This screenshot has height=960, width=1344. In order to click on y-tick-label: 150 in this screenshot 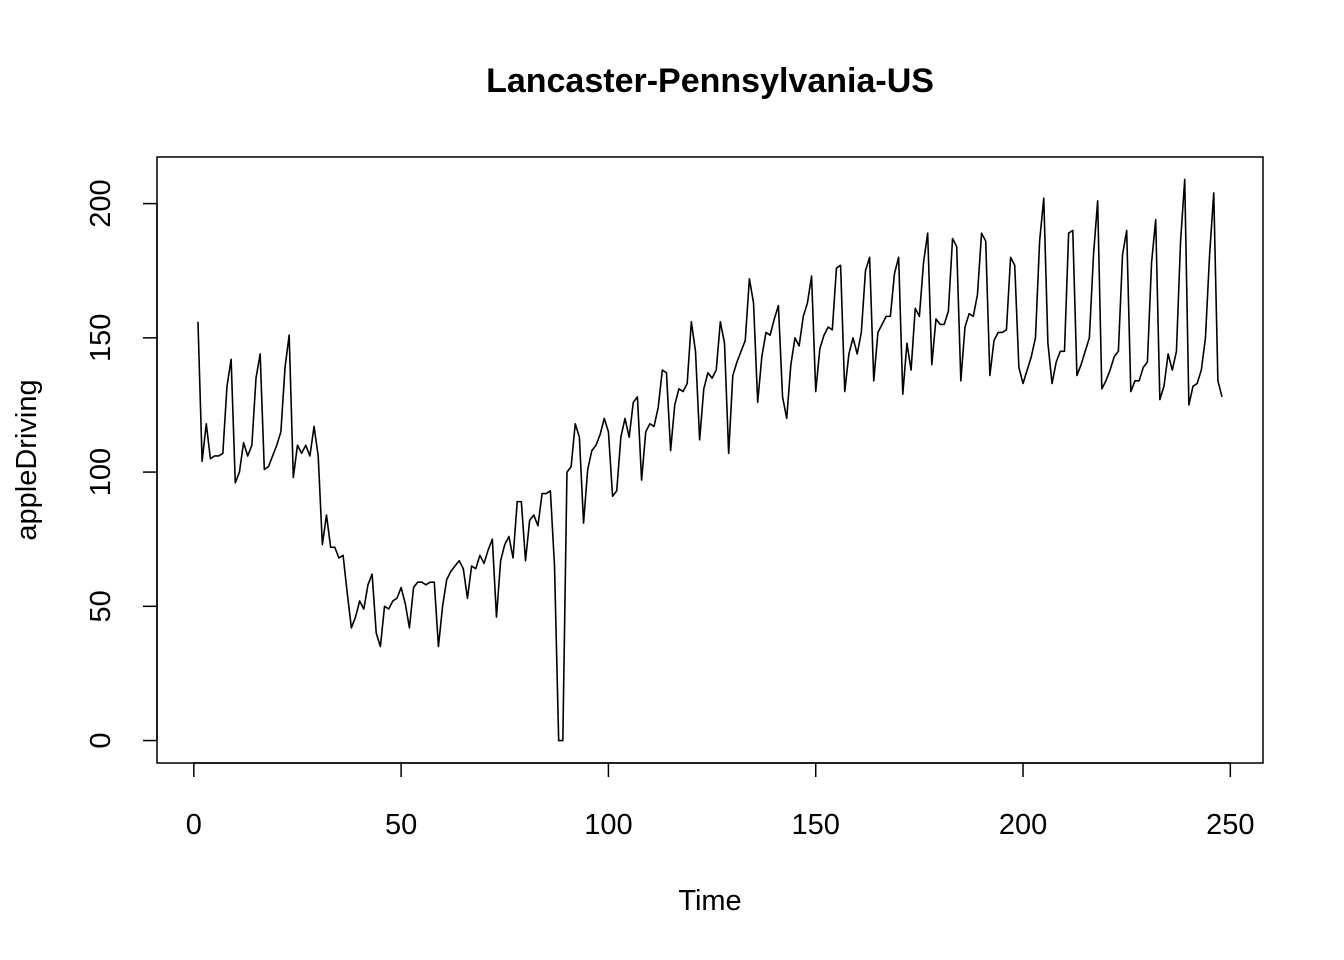, I will do `click(101, 338)`.